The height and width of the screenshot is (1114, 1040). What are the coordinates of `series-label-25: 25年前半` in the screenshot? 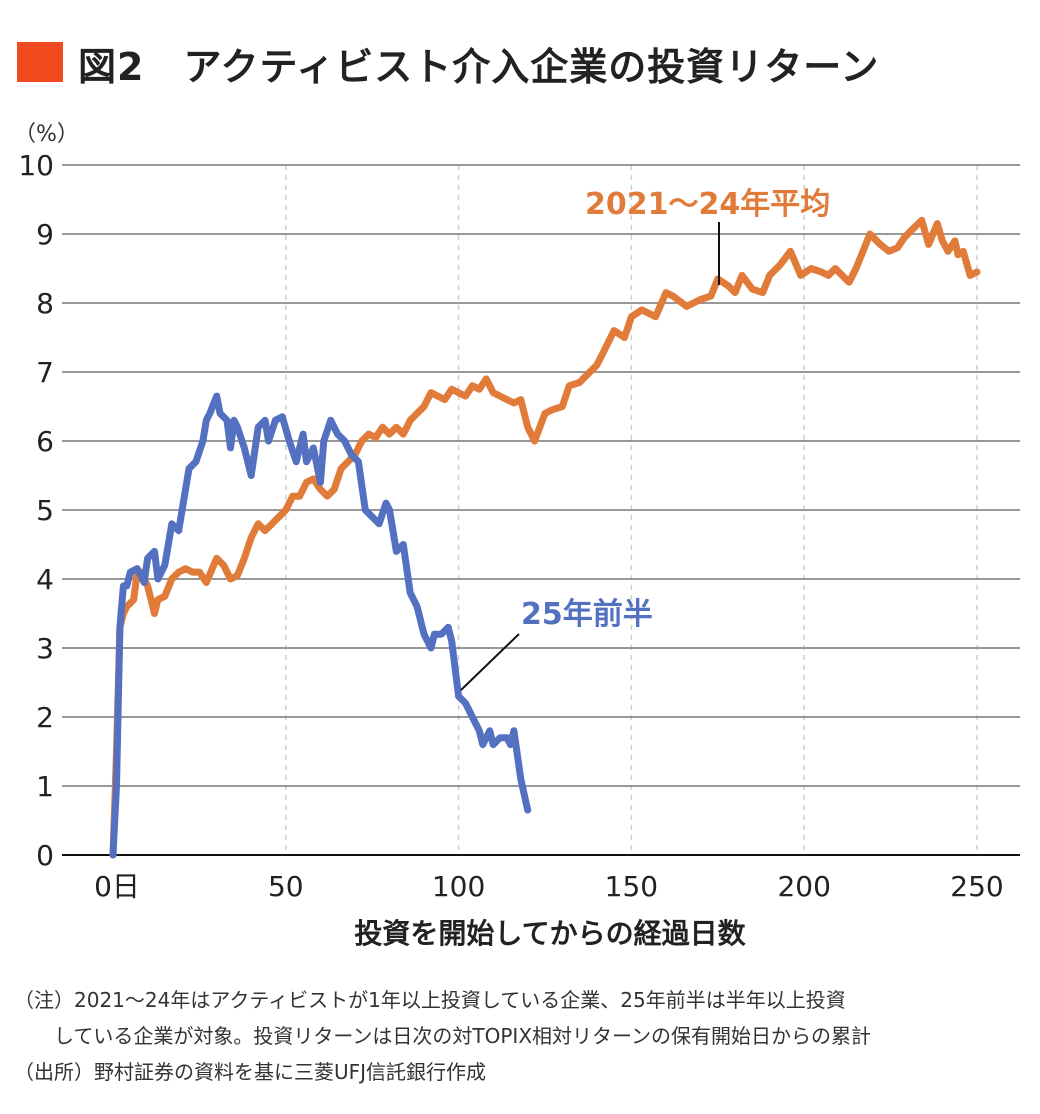 It's located at (587, 614).